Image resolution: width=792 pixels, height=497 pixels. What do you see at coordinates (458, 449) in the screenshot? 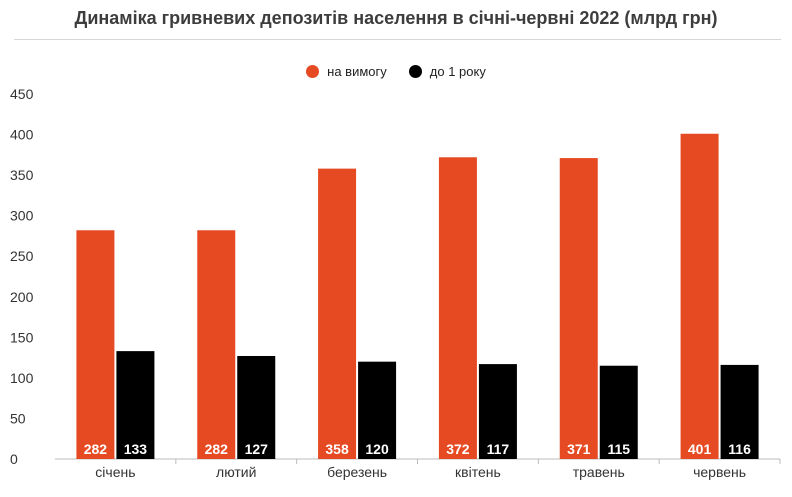
I see `data-label-series-1: 372` at bounding box center [458, 449].